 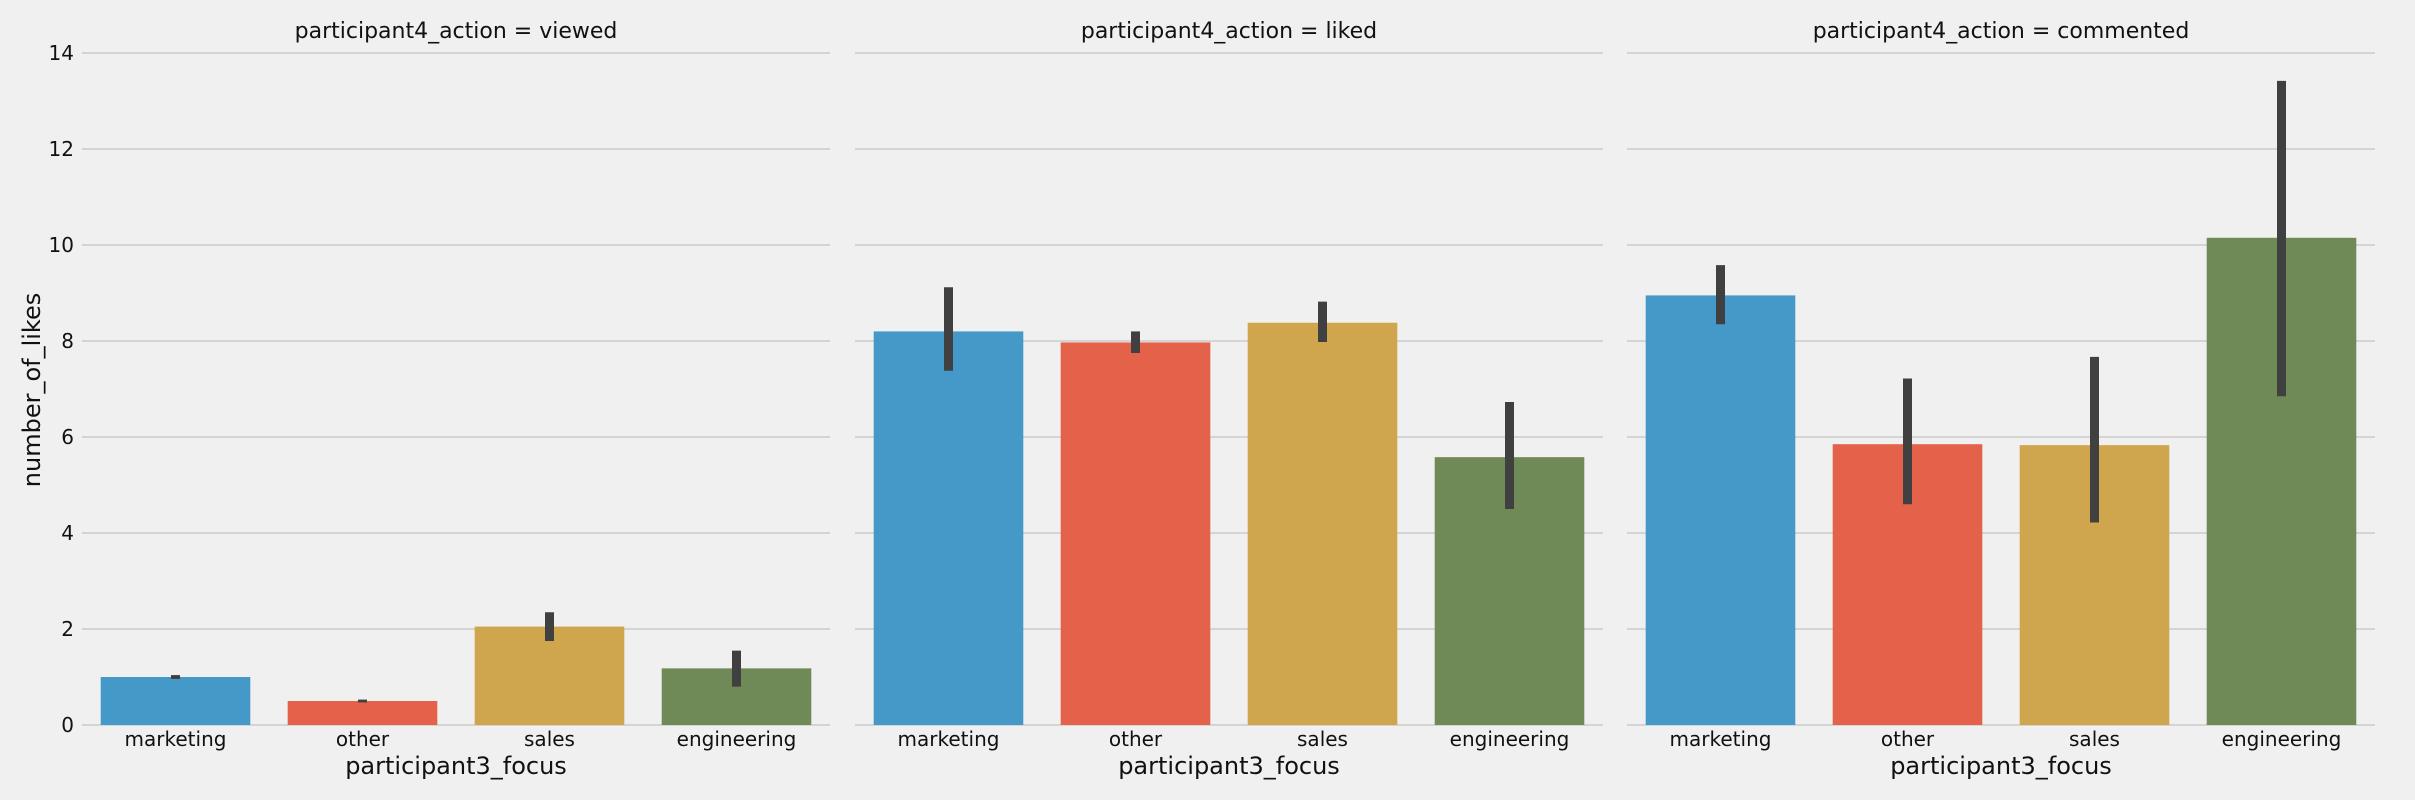 I want to click on y-tick-label: 2, so click(x=67, y=629).